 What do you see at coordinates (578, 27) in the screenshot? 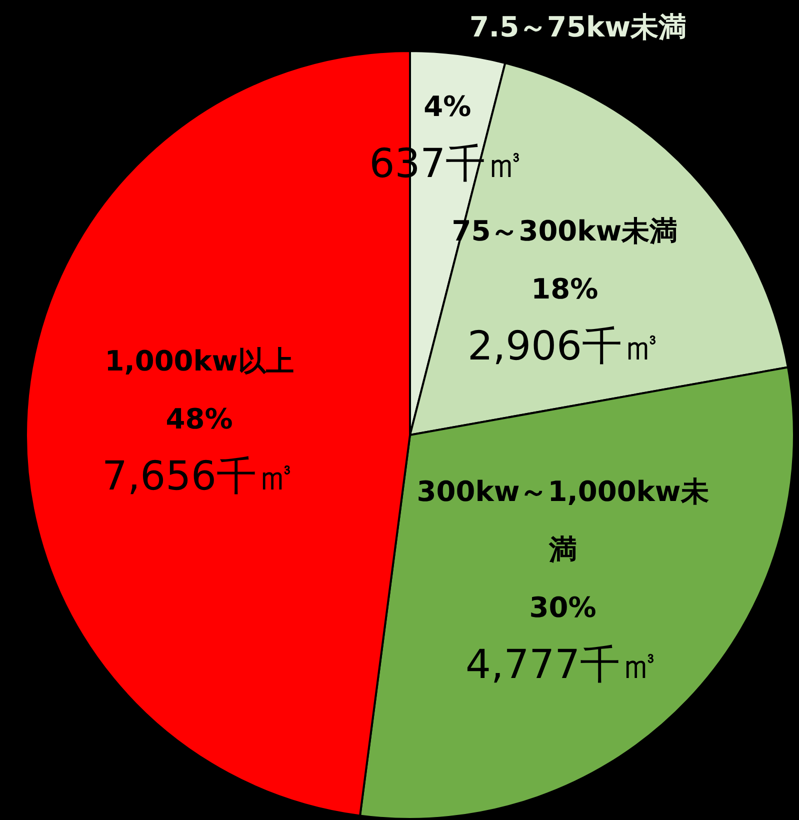
I see `slice-label: 7.5～75kw未満` at bounding box center [578, 27].